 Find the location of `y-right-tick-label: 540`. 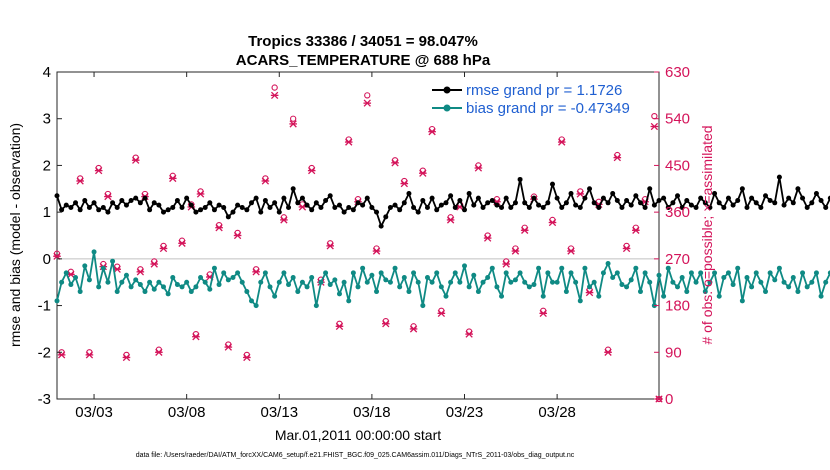

y-right-tick-label: 540 is located at coordinates (677, 119).